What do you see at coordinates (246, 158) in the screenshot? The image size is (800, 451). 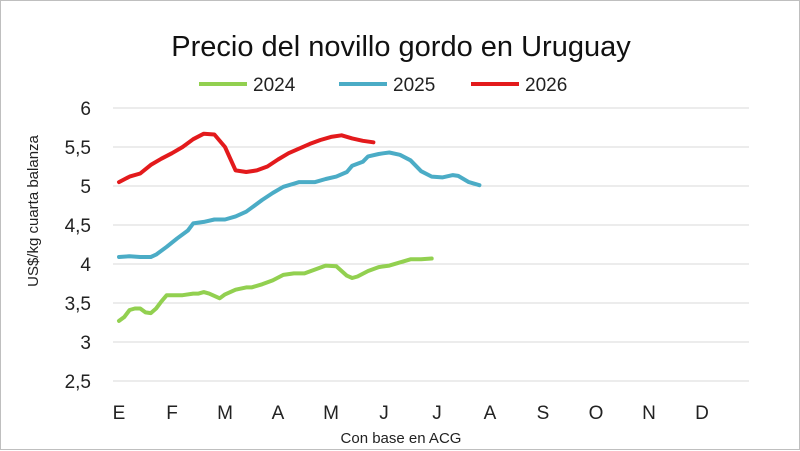 I see `series-line-2026` at bounding box center [246, 158].